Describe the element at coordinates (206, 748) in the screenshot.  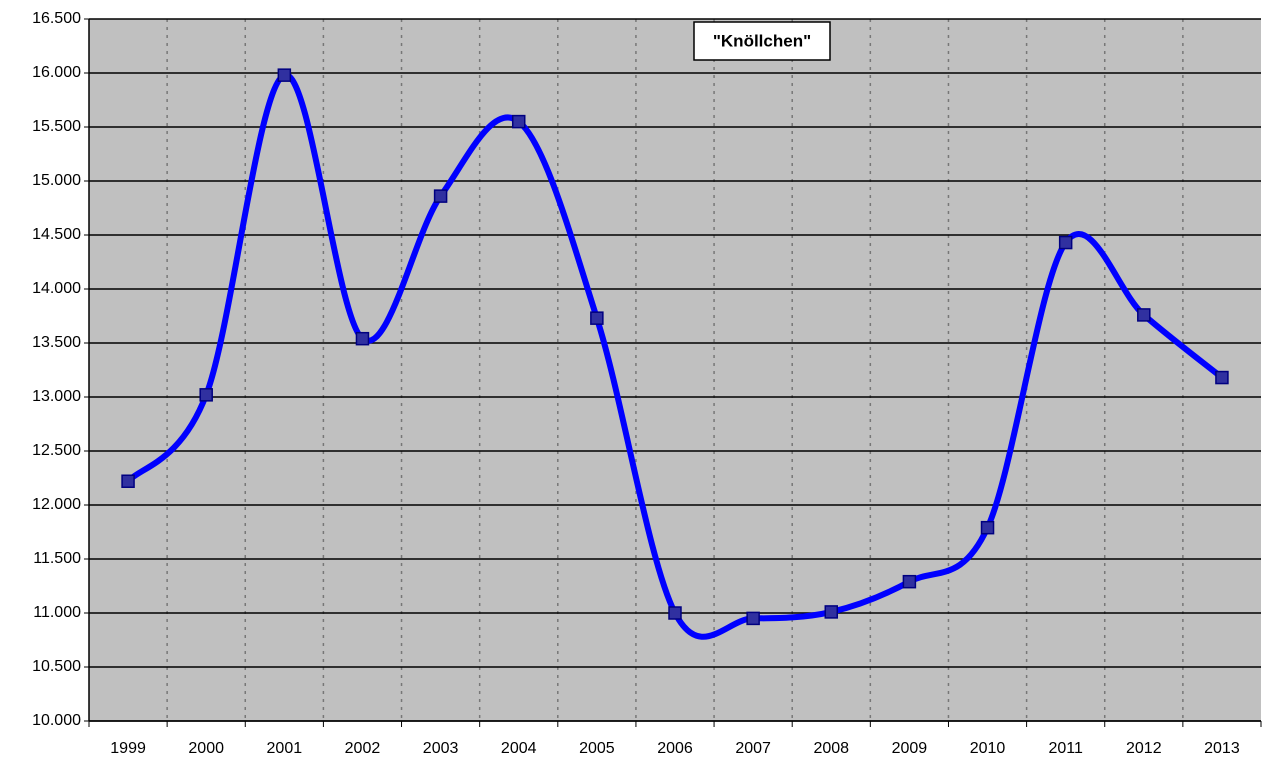
I see `x-tick-label: 2000` at that location.